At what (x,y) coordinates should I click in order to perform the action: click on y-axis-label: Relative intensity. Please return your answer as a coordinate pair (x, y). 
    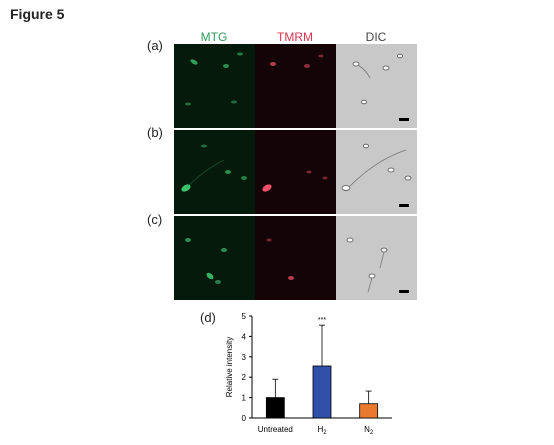
    Looking at the image, I should click on (229, 367).